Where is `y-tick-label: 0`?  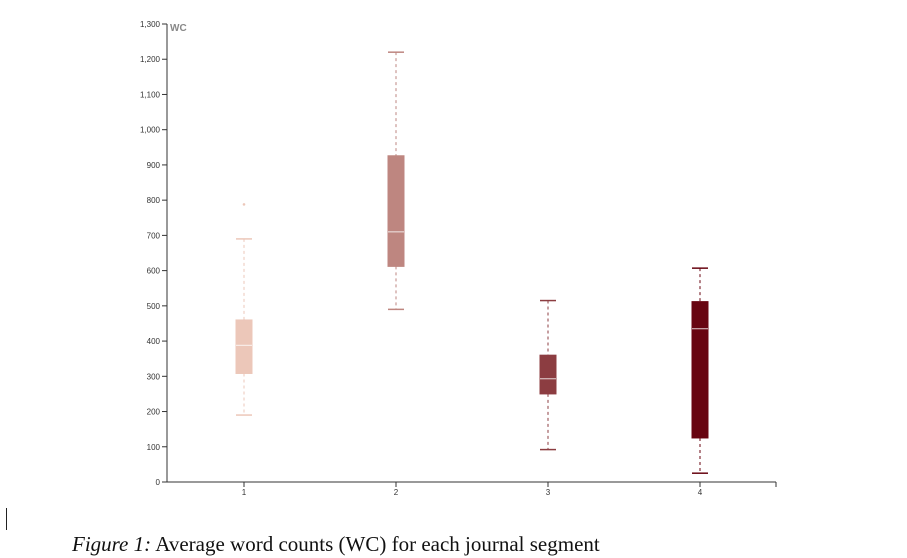
y-tick-label: 0 is located at coordinates (158, 482).